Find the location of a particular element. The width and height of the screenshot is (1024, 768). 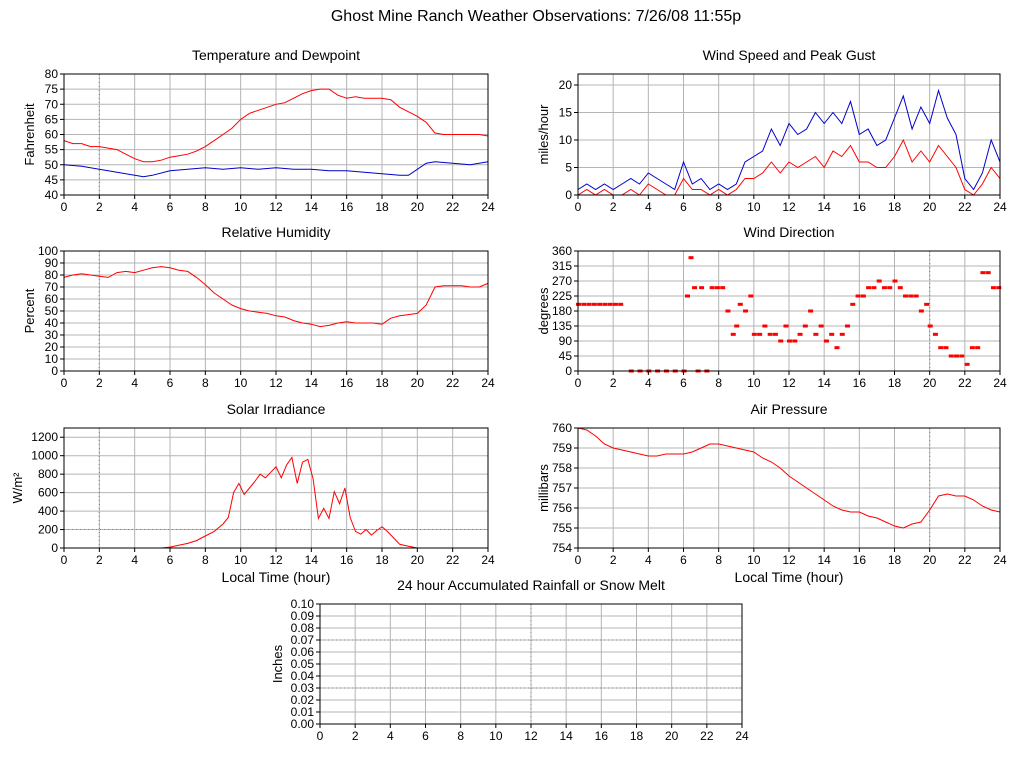

y-tick-label: 0.08 is located at coordinates (303, 628).